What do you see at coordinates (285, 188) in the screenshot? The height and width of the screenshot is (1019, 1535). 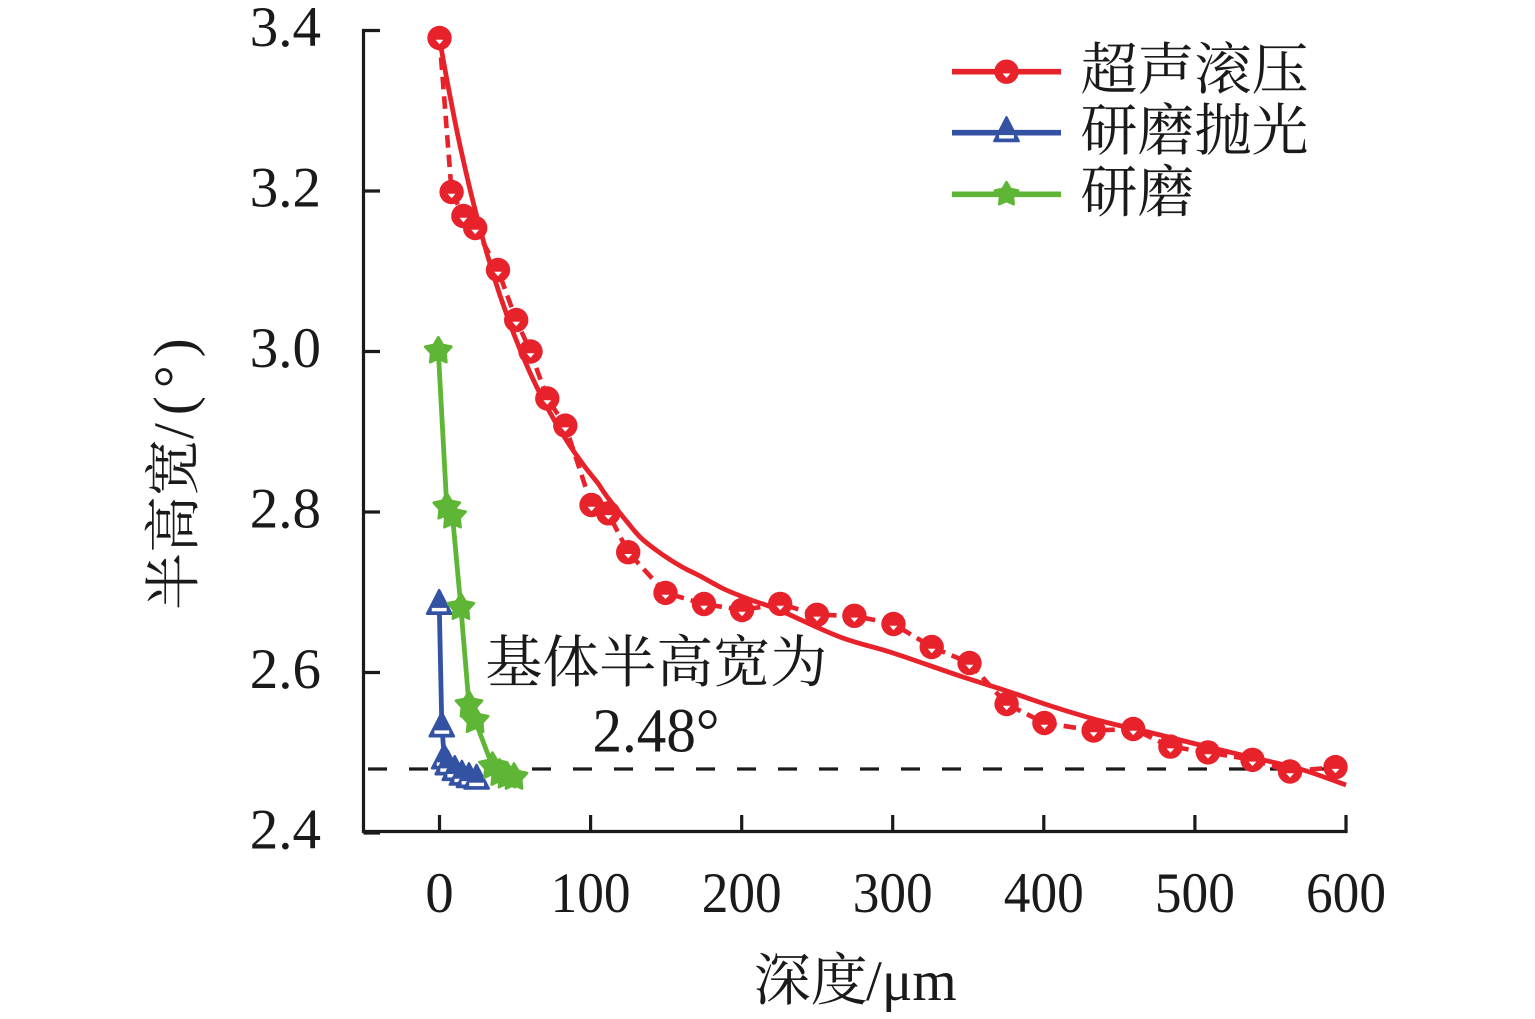 I see `svg-text: 3.2` at bounding box center [285, 188].